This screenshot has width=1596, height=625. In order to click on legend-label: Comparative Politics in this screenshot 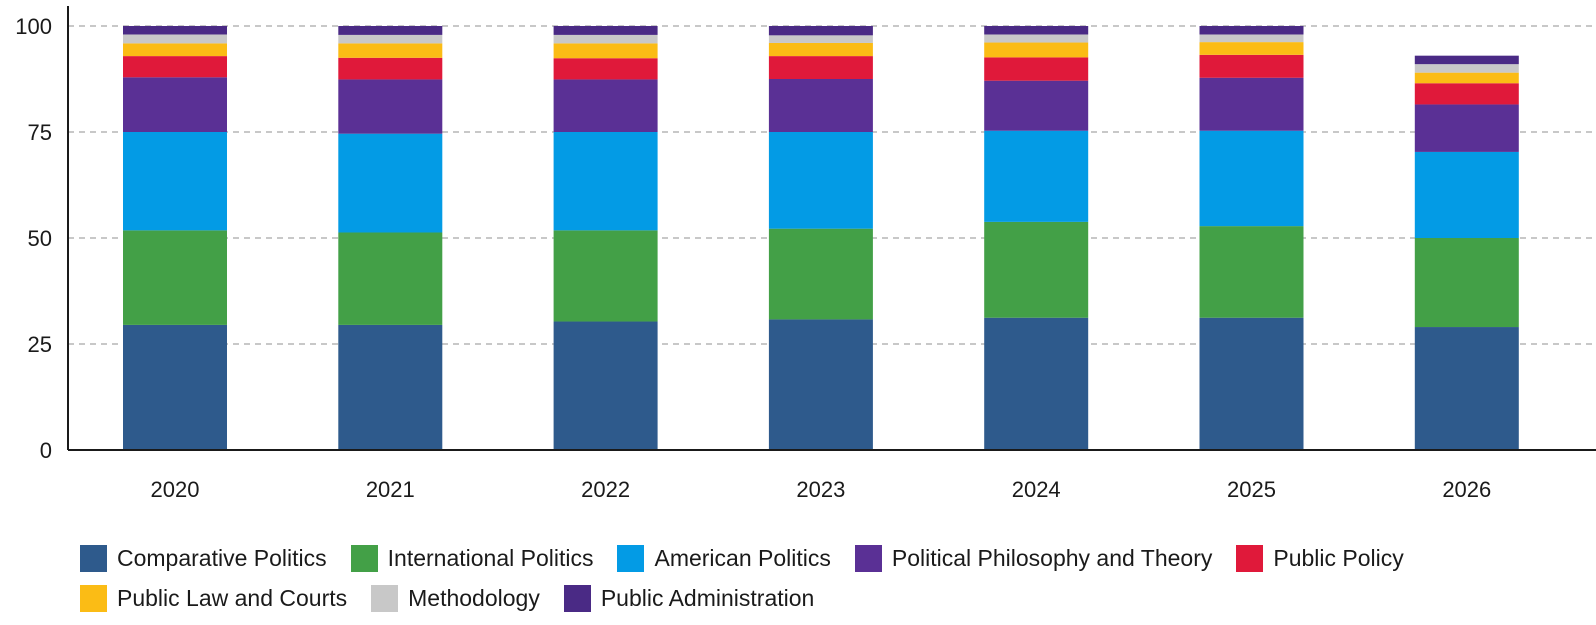, I will do `click(222, 557)`.